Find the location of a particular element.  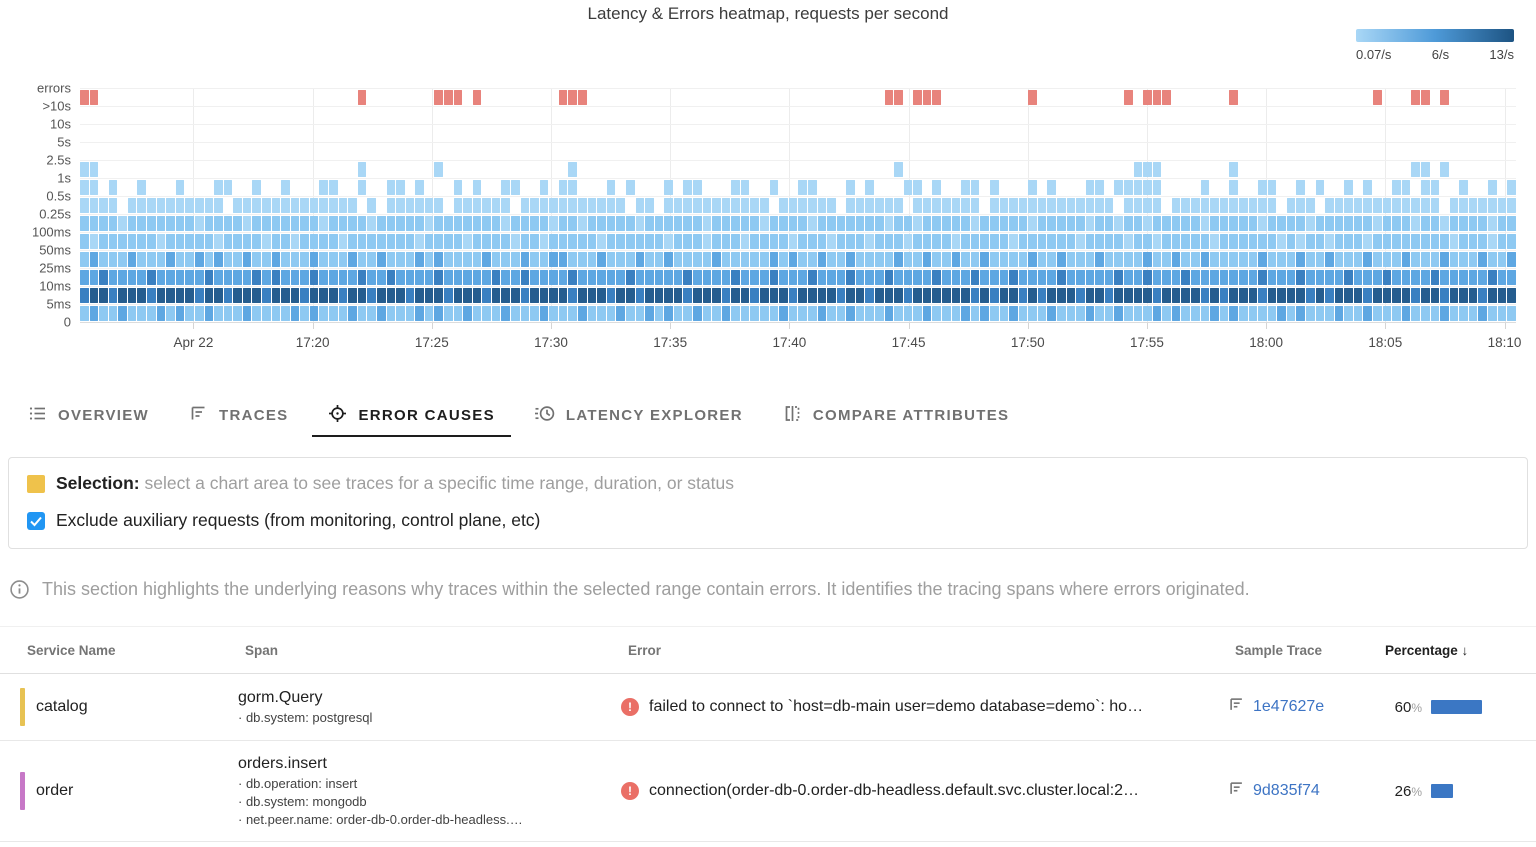

column-header-error: Error is located at coordinates (645, 650).